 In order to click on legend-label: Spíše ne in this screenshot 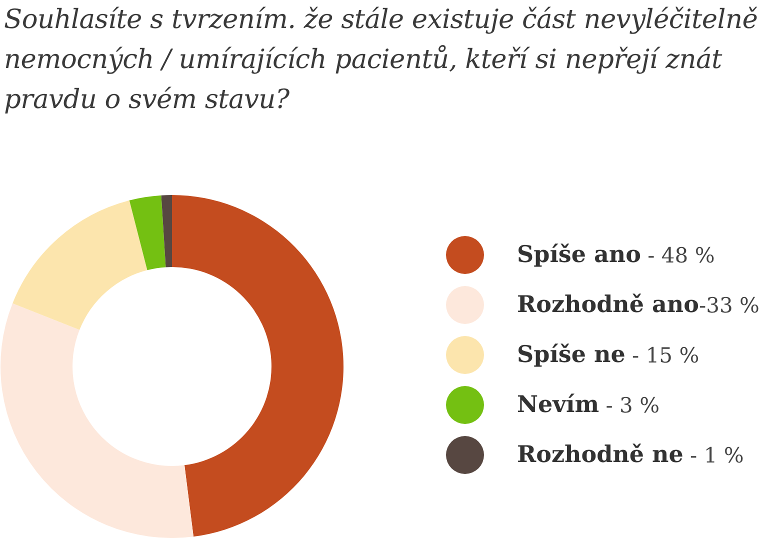, I will do `click(571, 354)`.